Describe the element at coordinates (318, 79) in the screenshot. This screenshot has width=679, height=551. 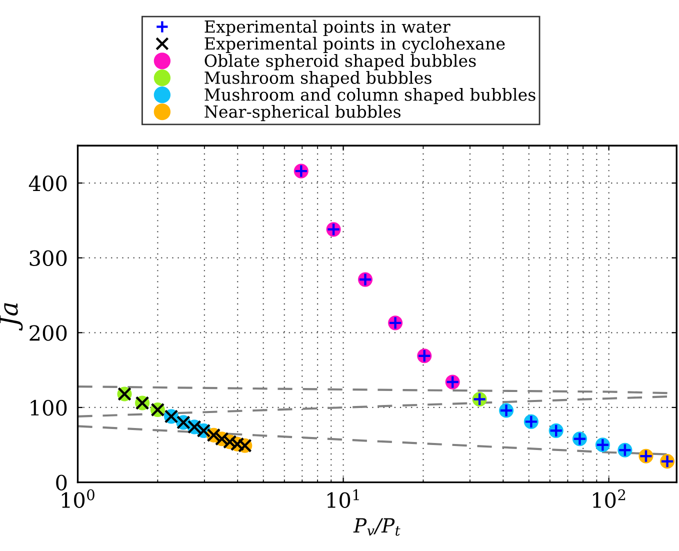
I see `legend-label: Mushroom shaped bubbles` at that location.